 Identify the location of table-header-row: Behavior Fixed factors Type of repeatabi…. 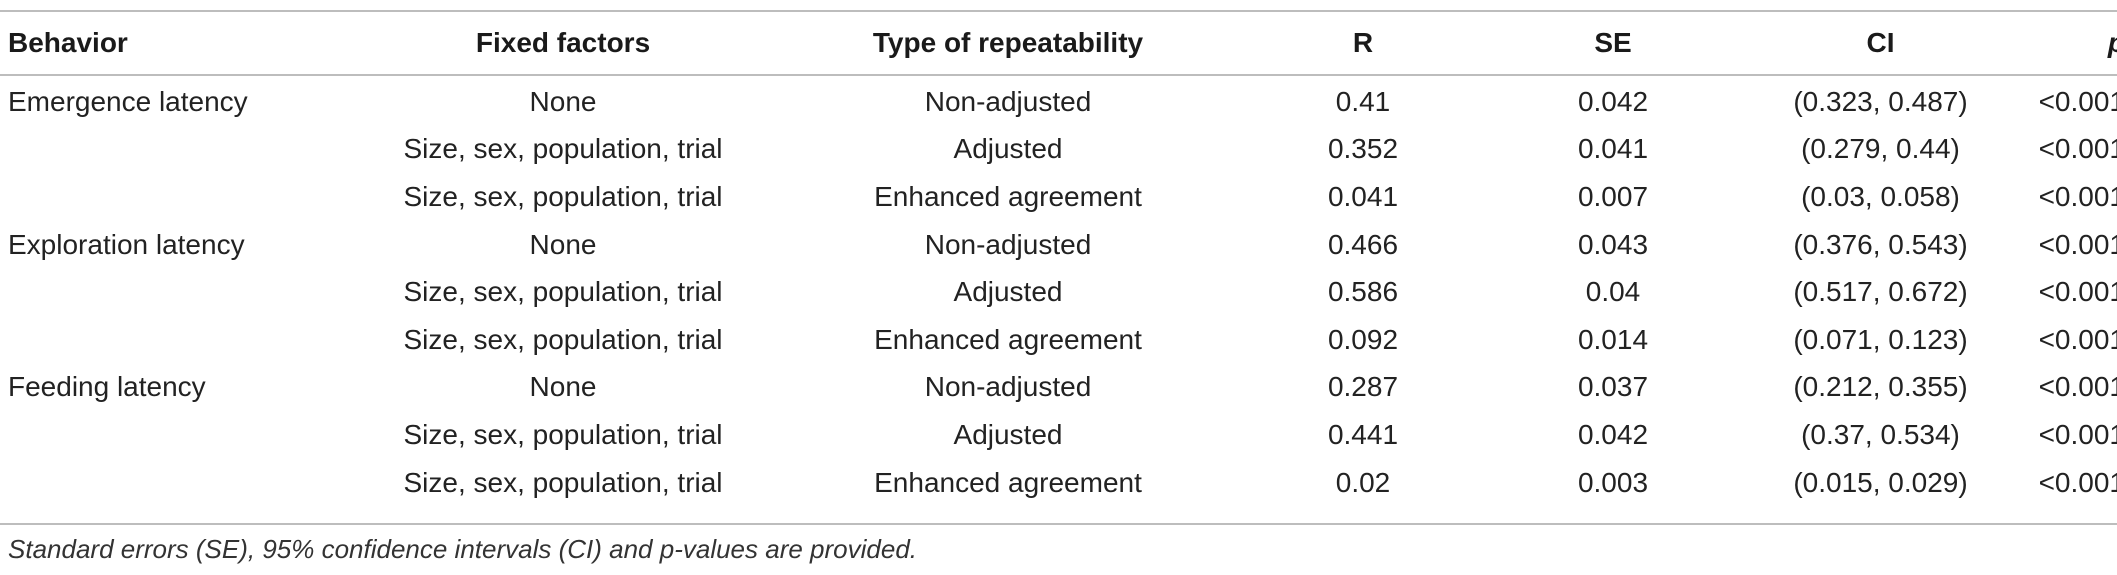
(1058, 43).